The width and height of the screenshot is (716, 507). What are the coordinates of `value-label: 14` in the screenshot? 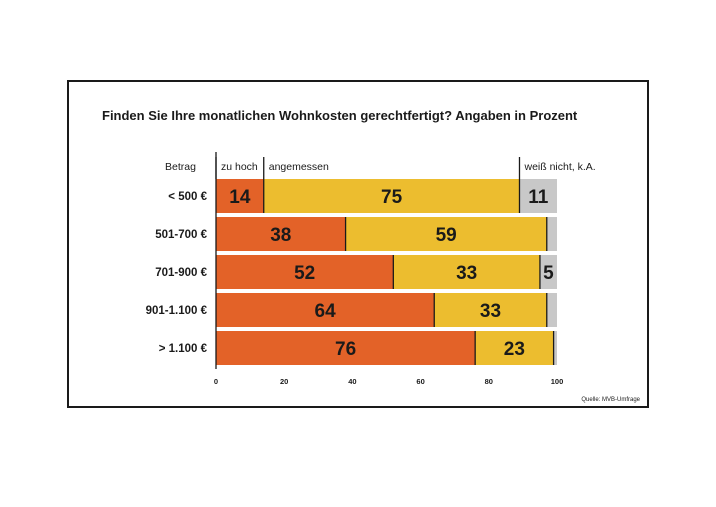 It's located at (240, 197).